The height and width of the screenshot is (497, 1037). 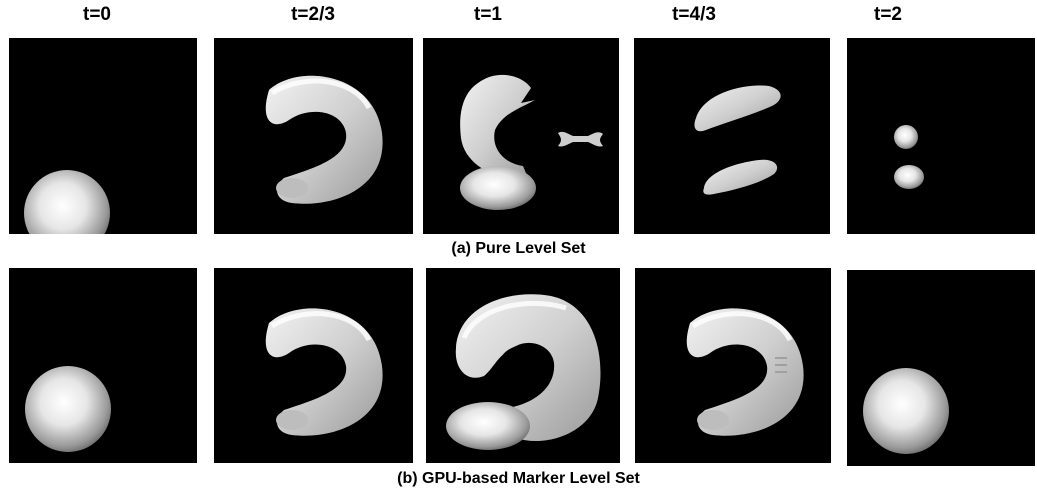 I want to click on droplet-lower, so click(x=909, y=177).